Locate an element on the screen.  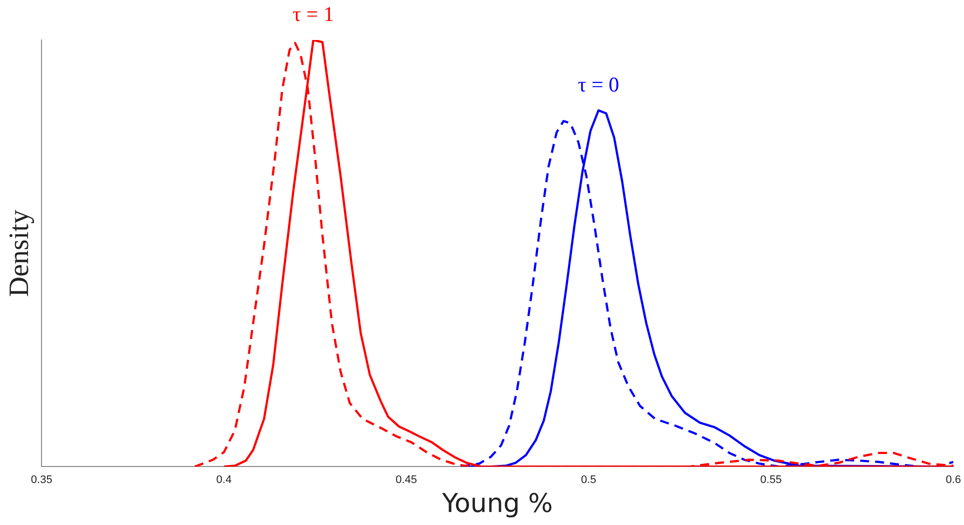
x-tick-label: 0.6 is located at coordinates (954, 480).